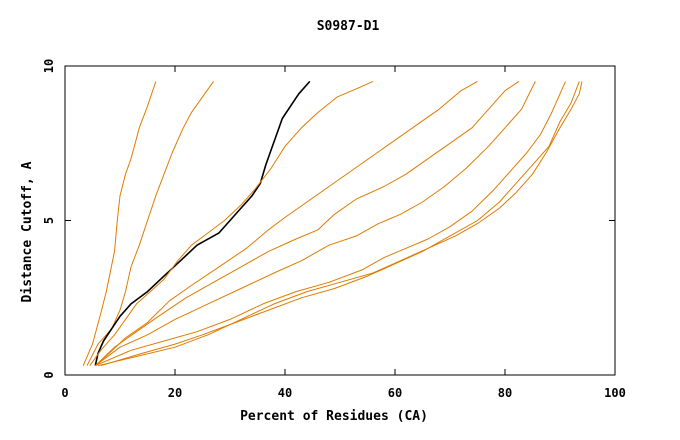 This screenshot has height=440, width=680. Describe the element at coordinates (64, 393) in the screenshot. I see `x-tick-label: 0` at that location.